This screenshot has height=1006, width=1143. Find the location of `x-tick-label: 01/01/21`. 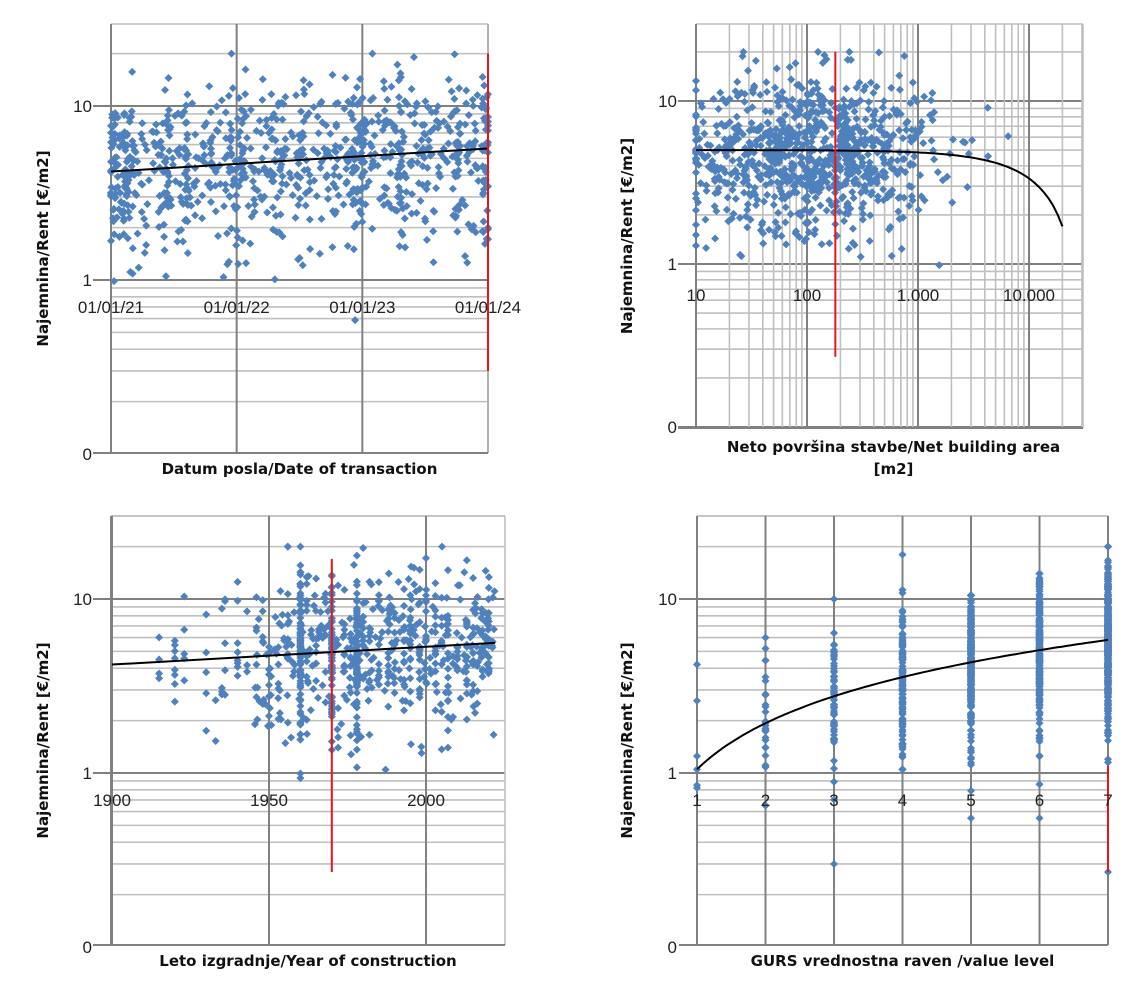

x-tick-label: 01/01/21 is located at coordinates (111, 307).